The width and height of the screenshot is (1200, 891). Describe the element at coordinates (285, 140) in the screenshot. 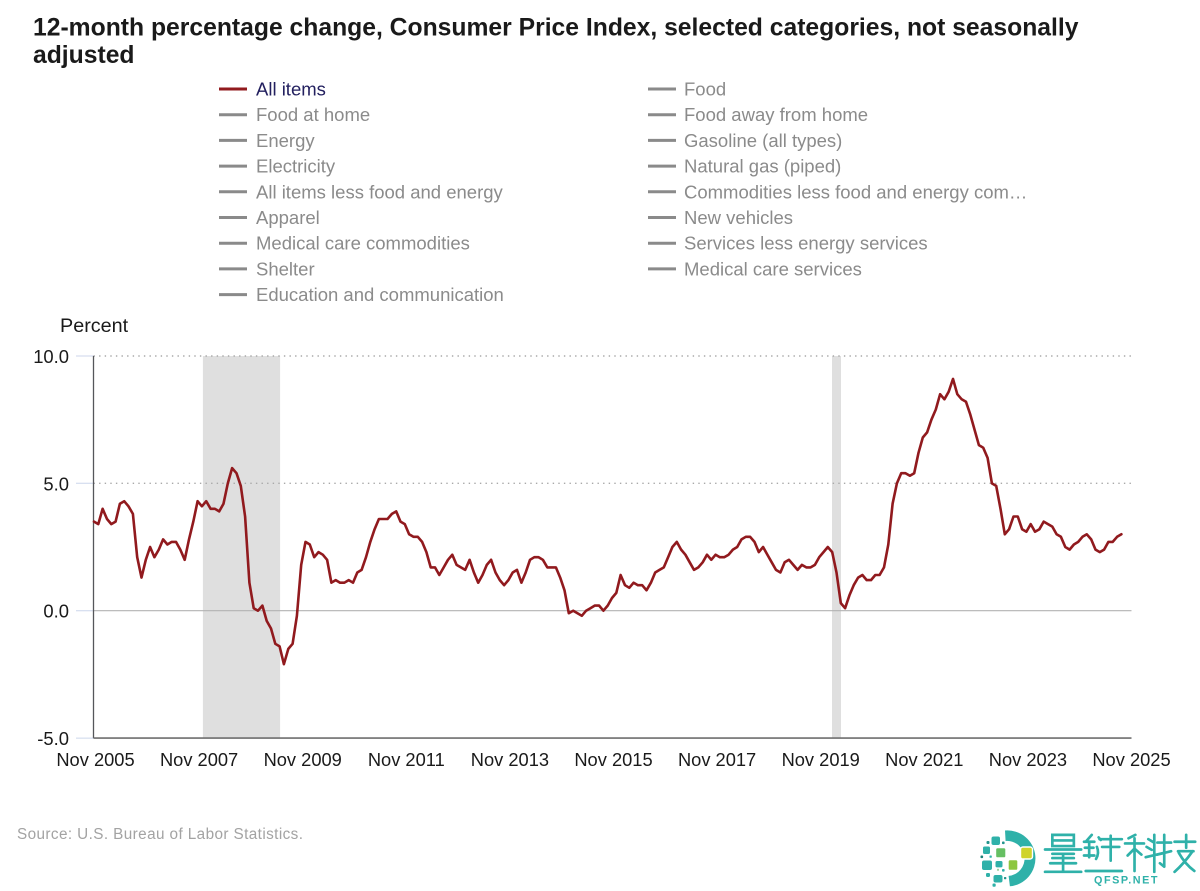

I see `svg-text: Energy` at that location.